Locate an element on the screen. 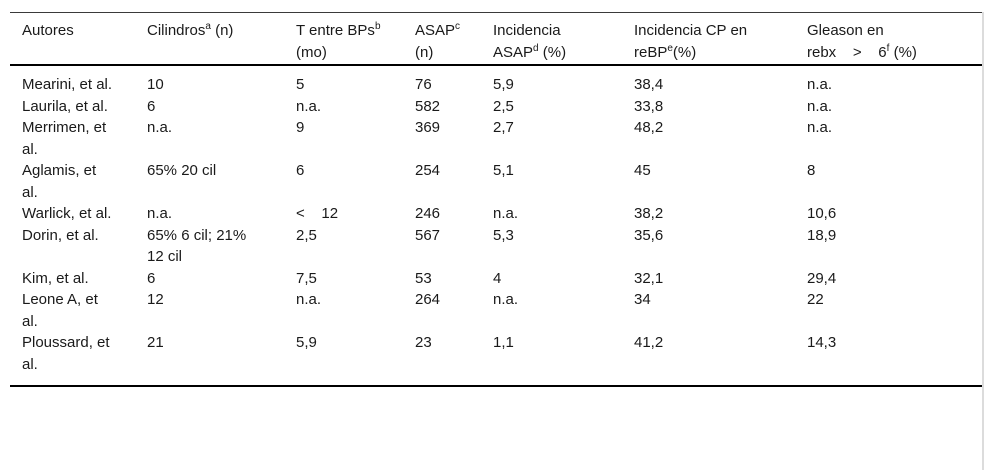 The height and width of the screenshot is (470, 992). column-header-autores: Autores is located at coordinates (78, 39).